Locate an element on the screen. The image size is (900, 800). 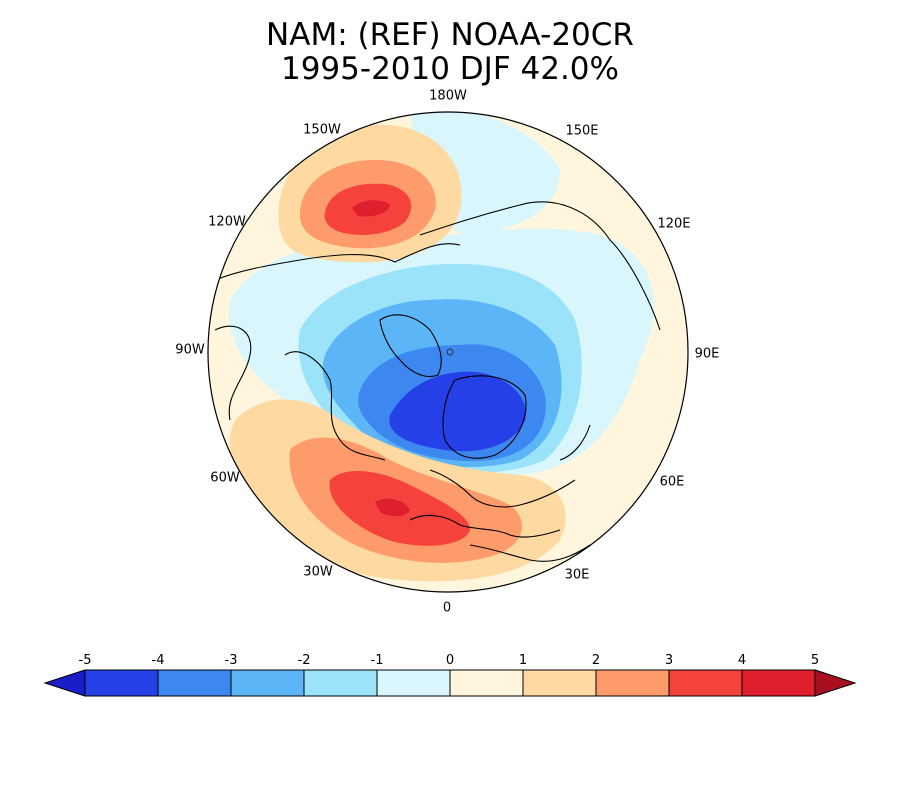
colorbar-tick-label: 3 is located at coordinates (669, 660).